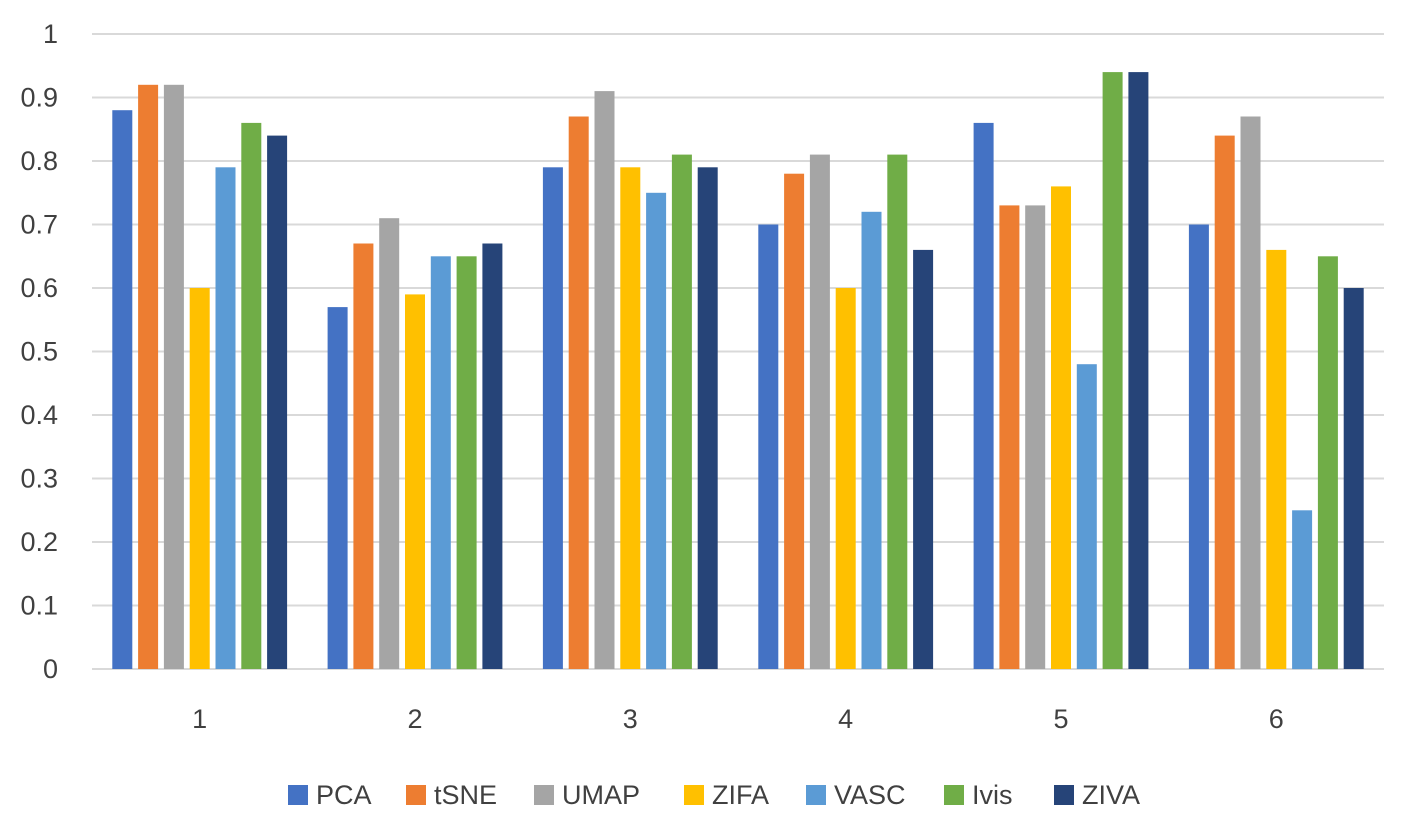 The image size is (1414, 833). What do you see at coordinates (39, 606) in the screenshot?
I see `y-tick-label: 0.1` at bounding box center [39, 606].